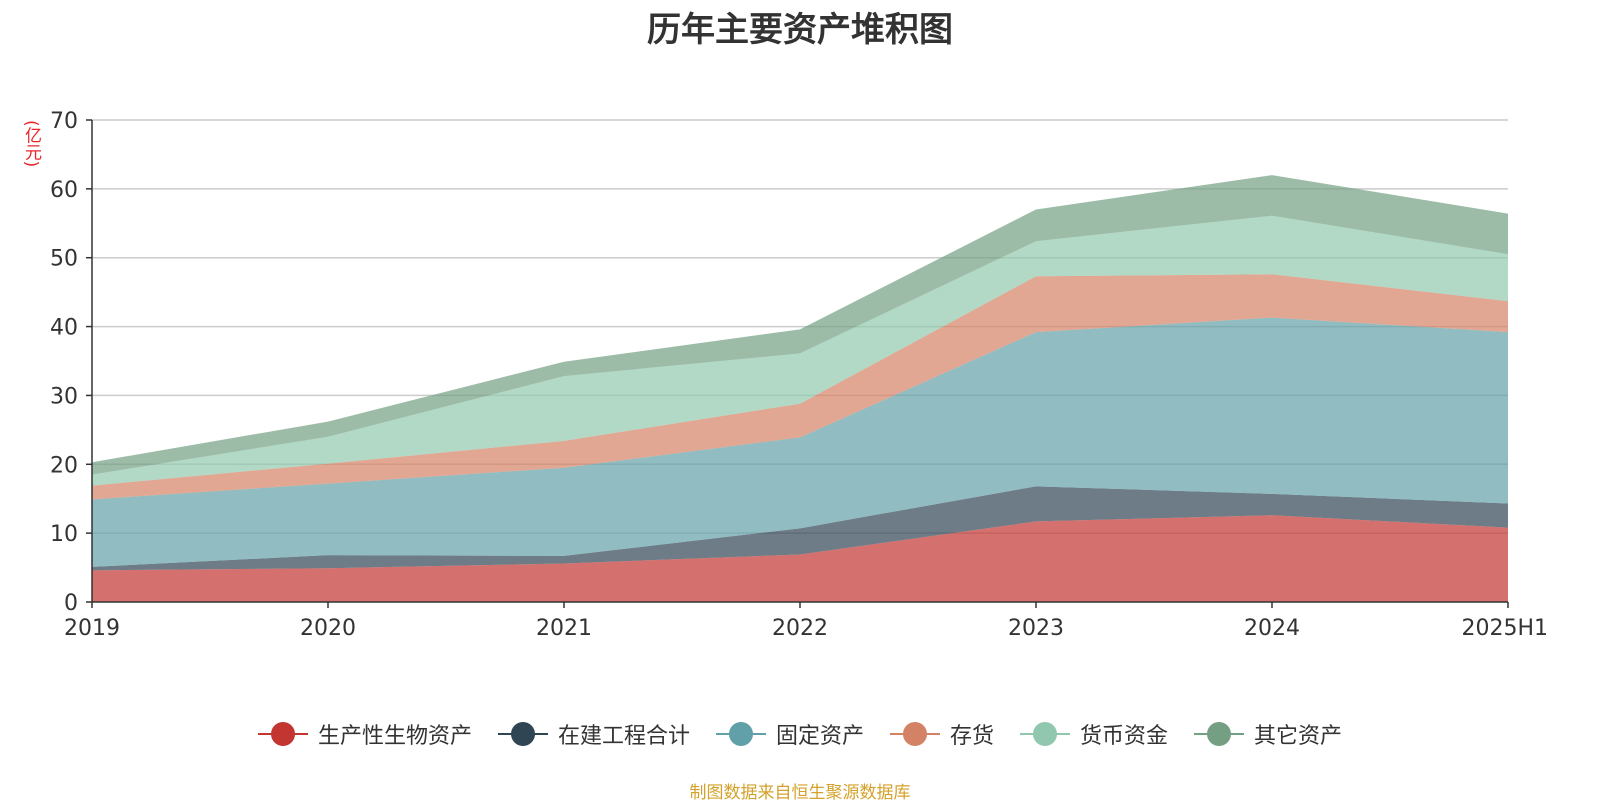 Image resolution: width=1600 pixels, height=803 pixels. I want to click on legend-item: 固定资产, so click(789, 734).